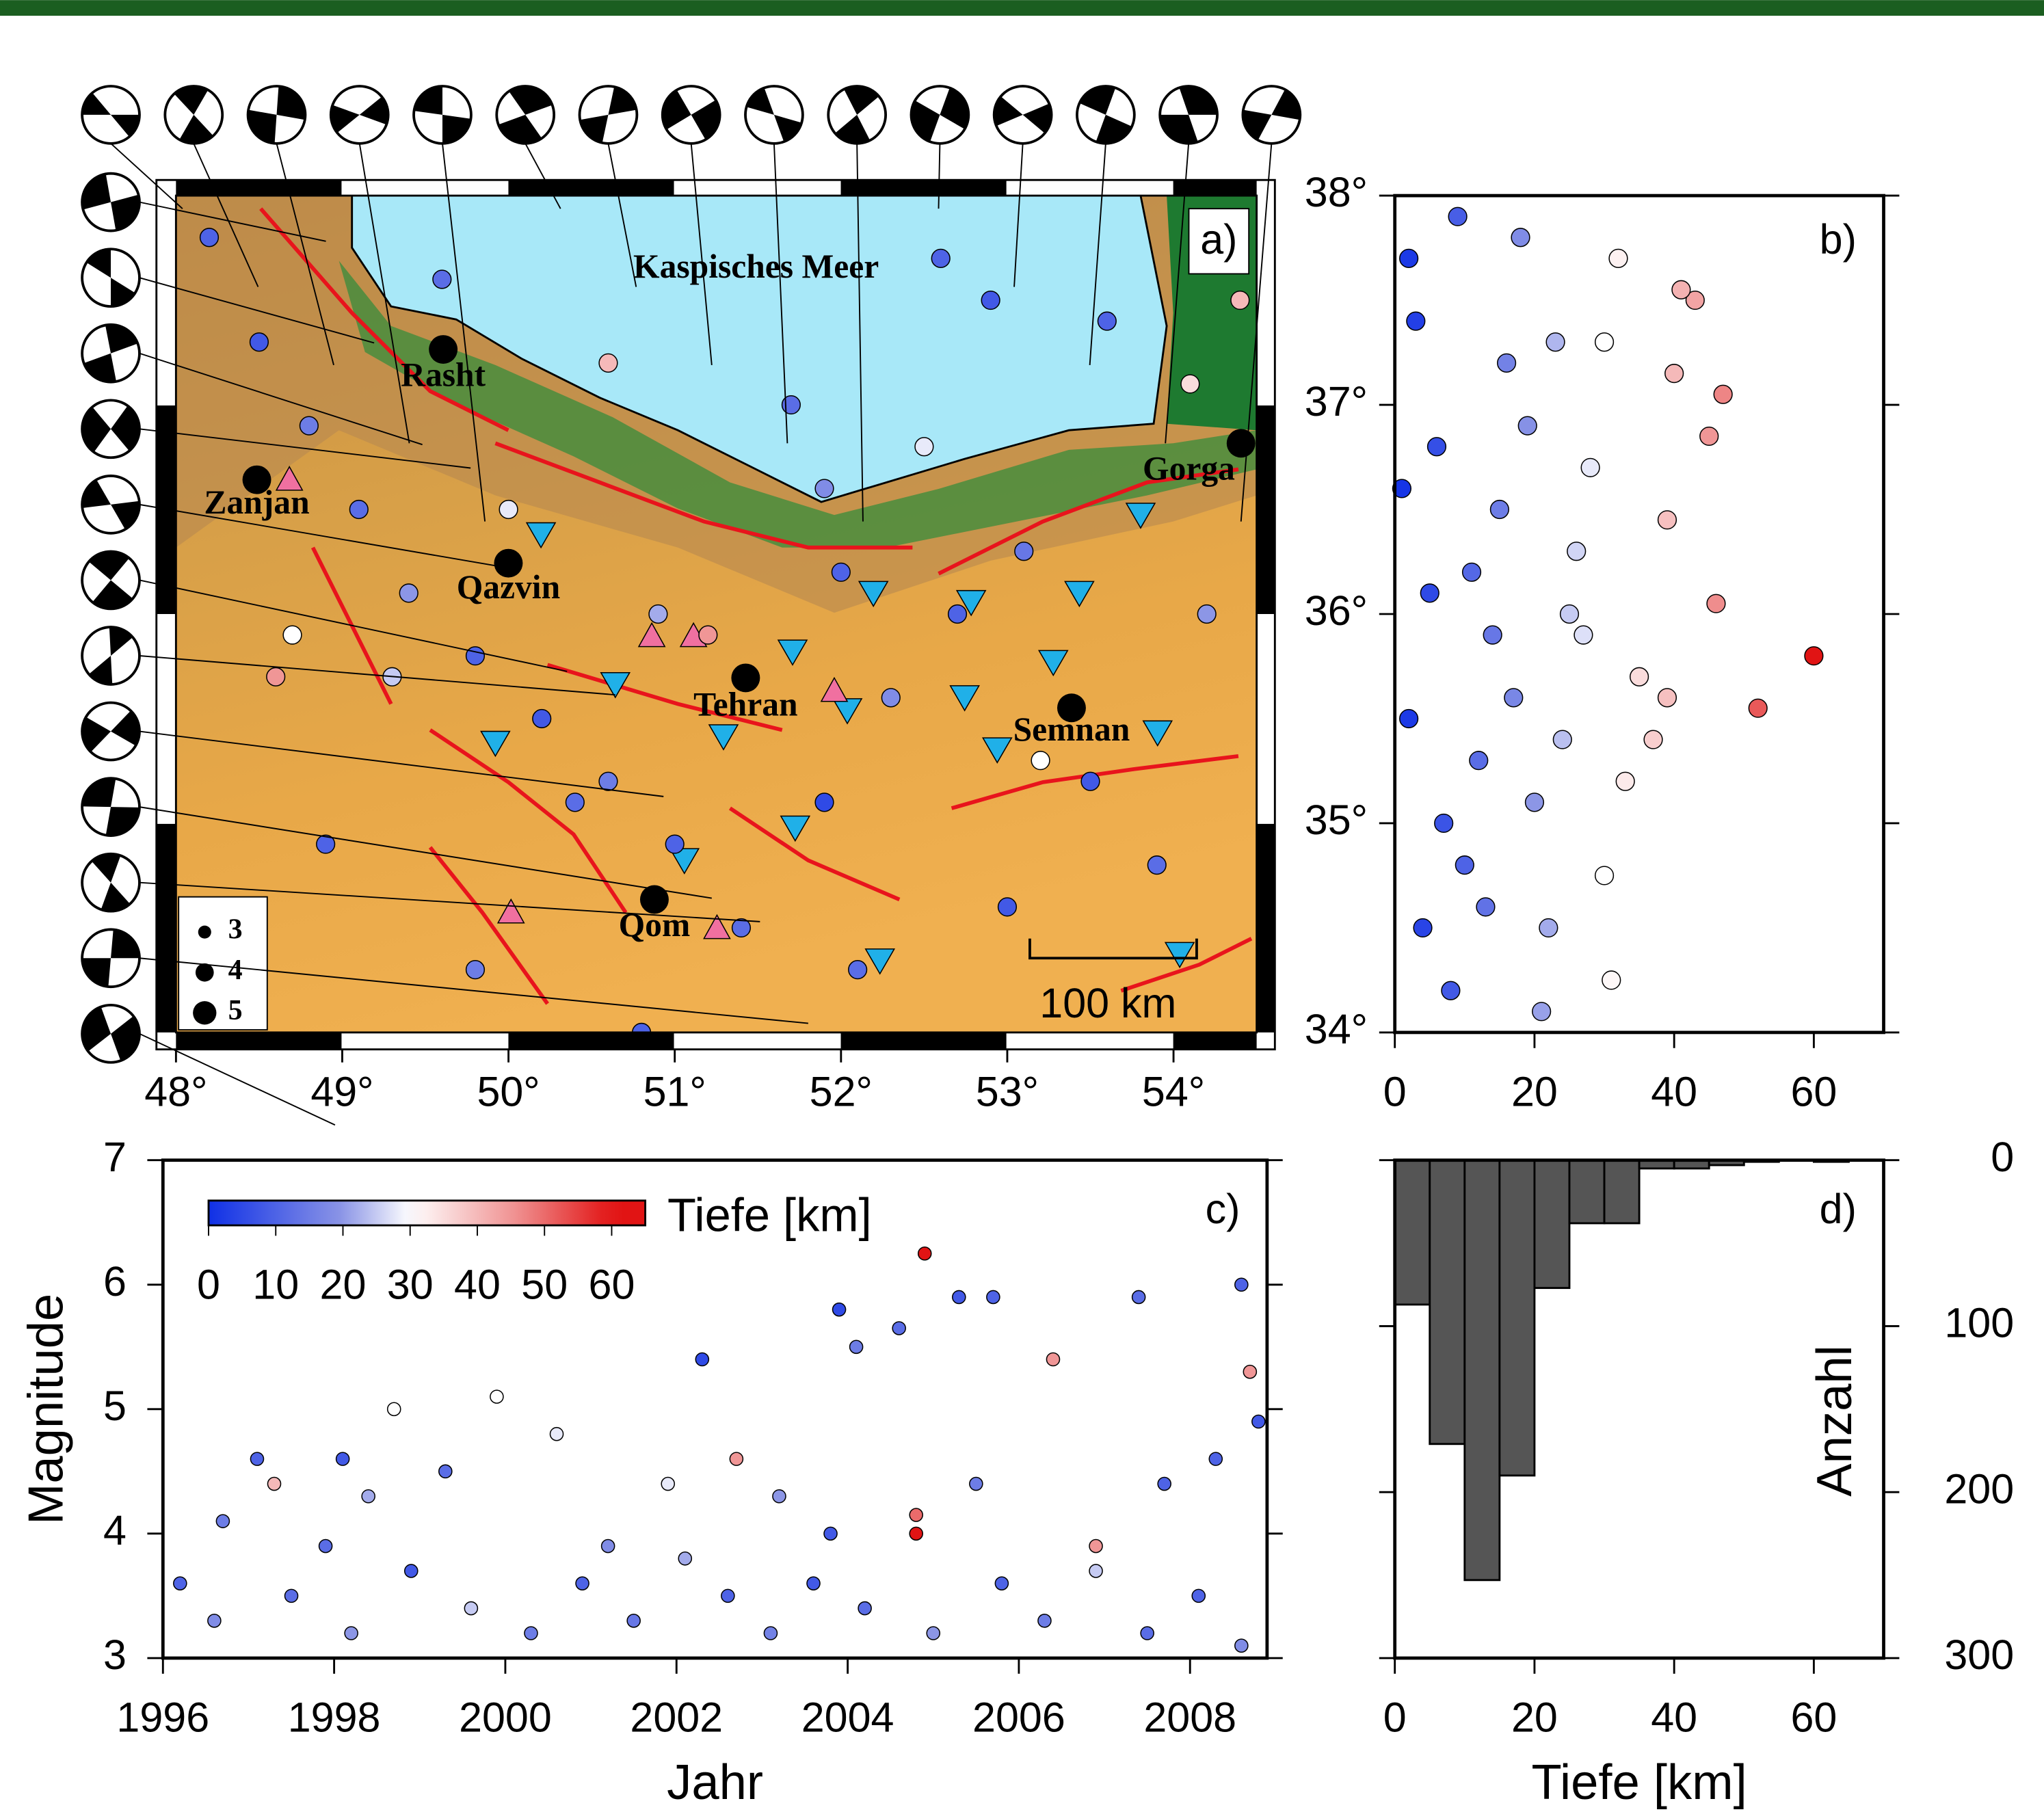 The height and width of the screenshot is (1812, 2044). Describe the element at coordinates (204, 932) in the screenshot. I see `legend-symbol` at that location.